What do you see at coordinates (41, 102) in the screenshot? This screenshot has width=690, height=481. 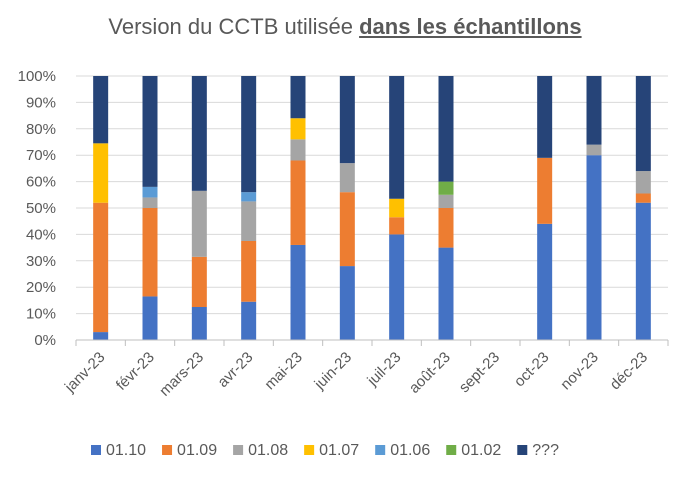 I see `y-tick-label: 90%` at bounding box center [41, 102].